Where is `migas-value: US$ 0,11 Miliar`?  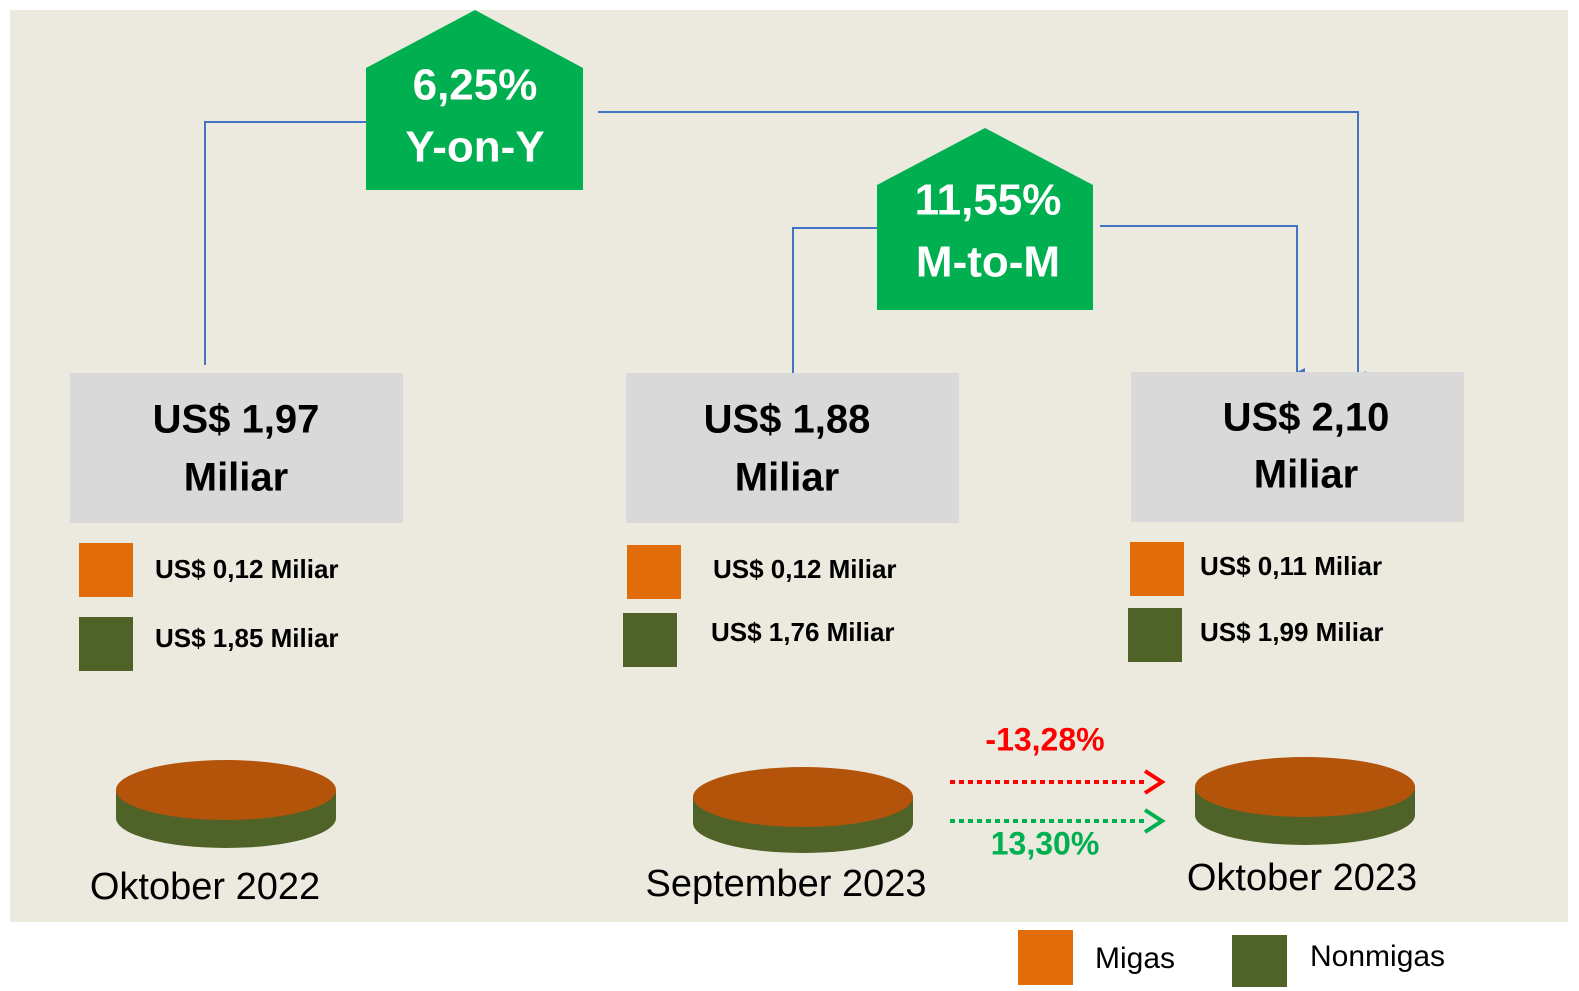 migas-value: US$ 0,11 Miliar is located at coordinates (1291, 566).